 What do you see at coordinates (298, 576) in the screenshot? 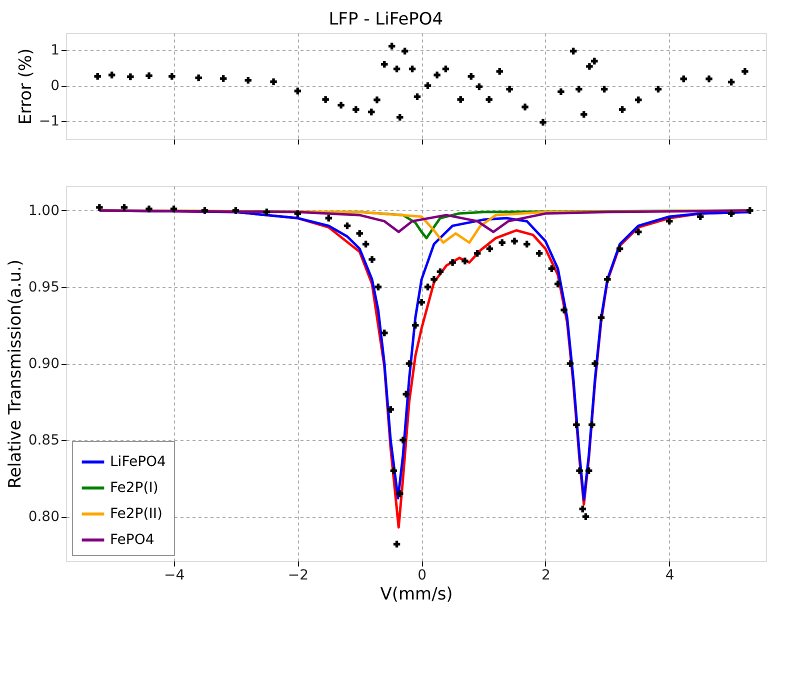
I see `x-tick-label: −2` at bounding box center [298, 576].